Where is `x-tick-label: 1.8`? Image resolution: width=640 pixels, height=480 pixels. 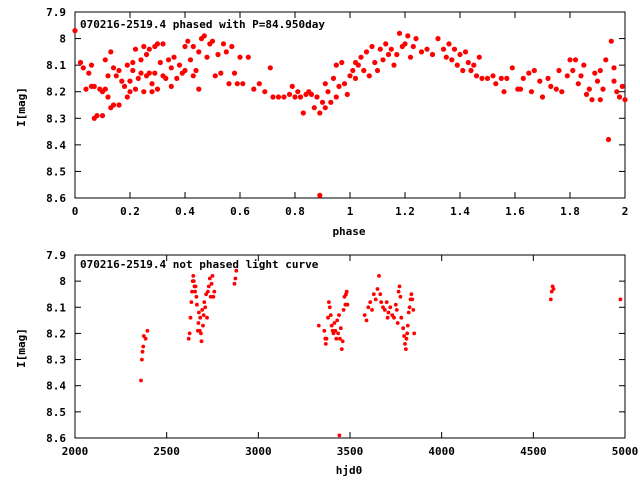 x-tick-label: 1.8 is located at coordinates (570, 211).